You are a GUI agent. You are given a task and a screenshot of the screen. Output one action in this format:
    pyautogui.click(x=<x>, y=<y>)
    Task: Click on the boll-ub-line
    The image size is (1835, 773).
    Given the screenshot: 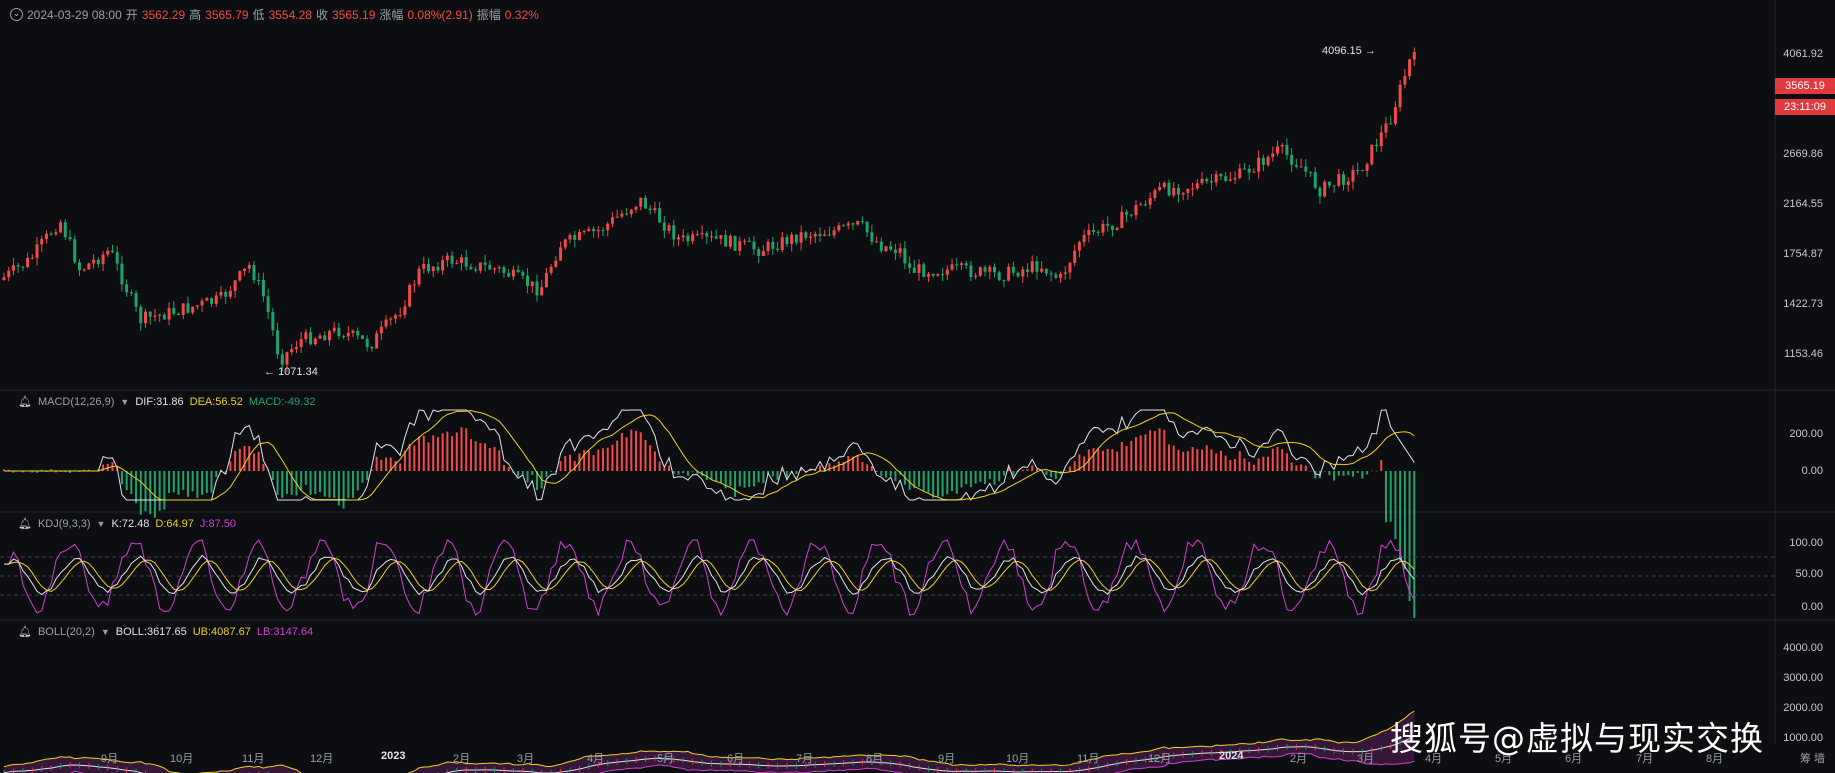 What is the action you would take?
    pyautogui.click(x=709, y=741)
    